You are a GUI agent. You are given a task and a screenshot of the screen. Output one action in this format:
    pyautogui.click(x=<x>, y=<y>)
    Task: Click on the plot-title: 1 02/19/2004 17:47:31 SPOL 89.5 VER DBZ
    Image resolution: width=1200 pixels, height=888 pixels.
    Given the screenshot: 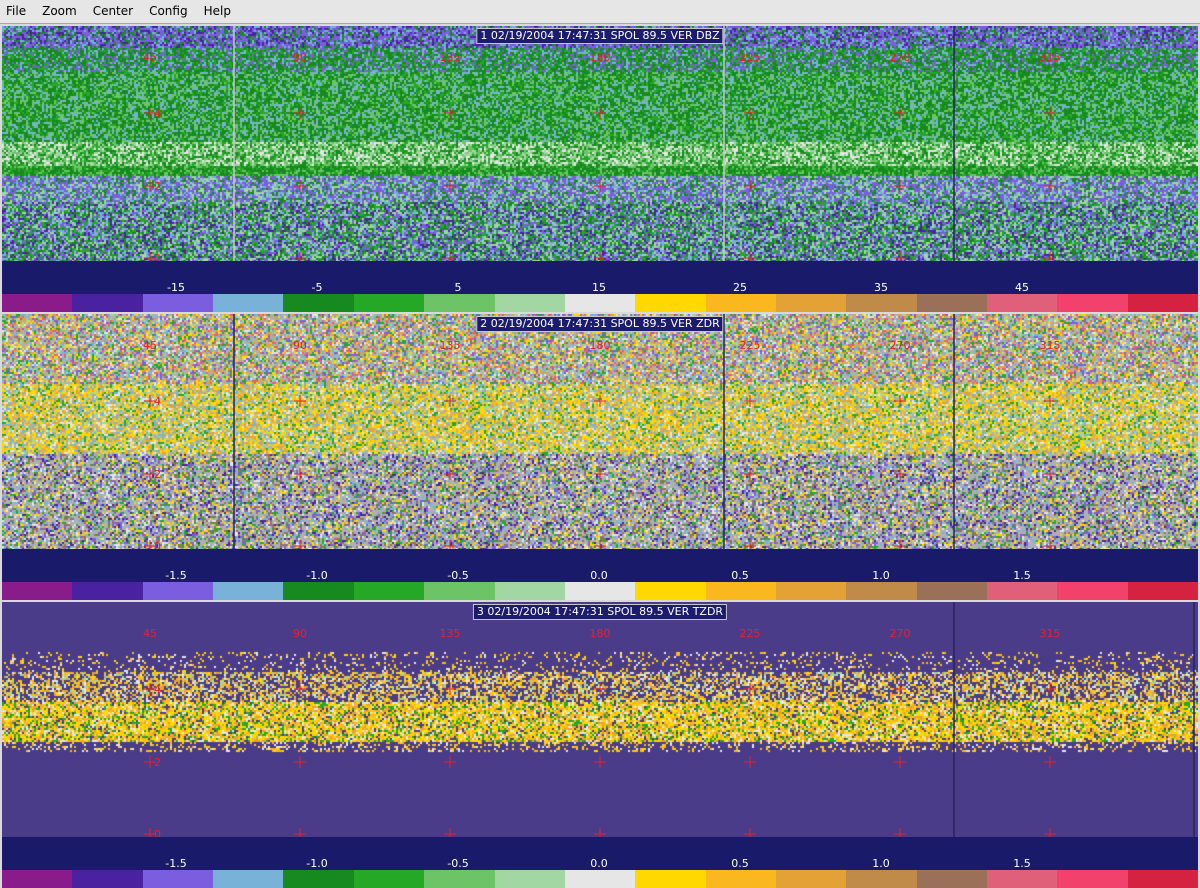 What is the action you would take?
    pyautogui.click(x=600, y=36)
    